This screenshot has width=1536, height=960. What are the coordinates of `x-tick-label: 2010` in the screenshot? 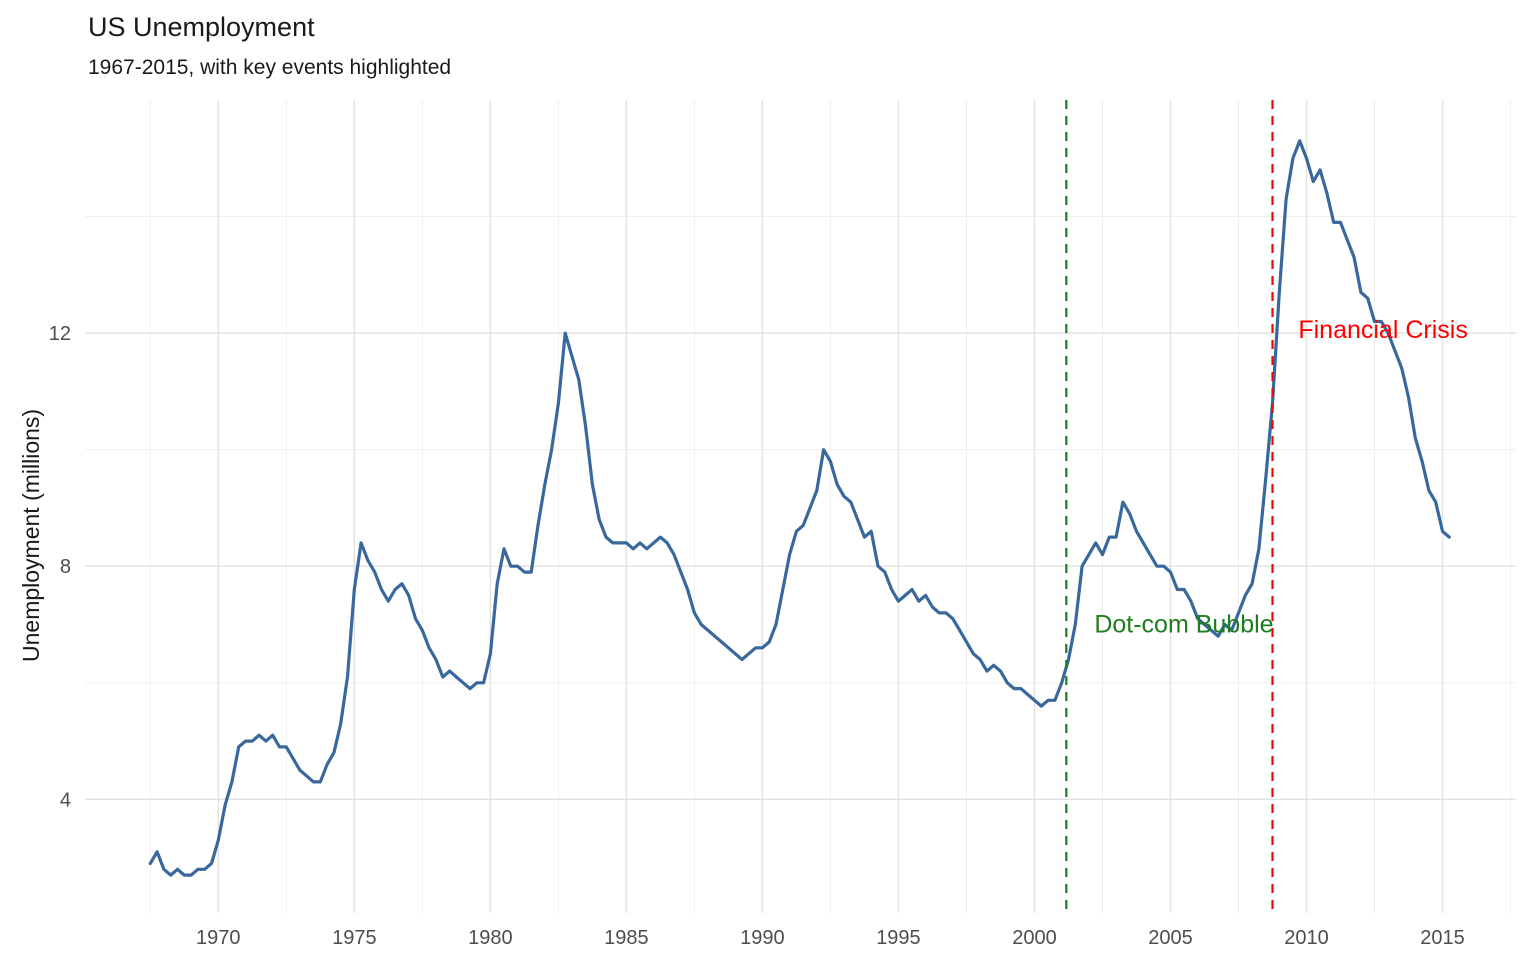 It's located at (1306, 938).